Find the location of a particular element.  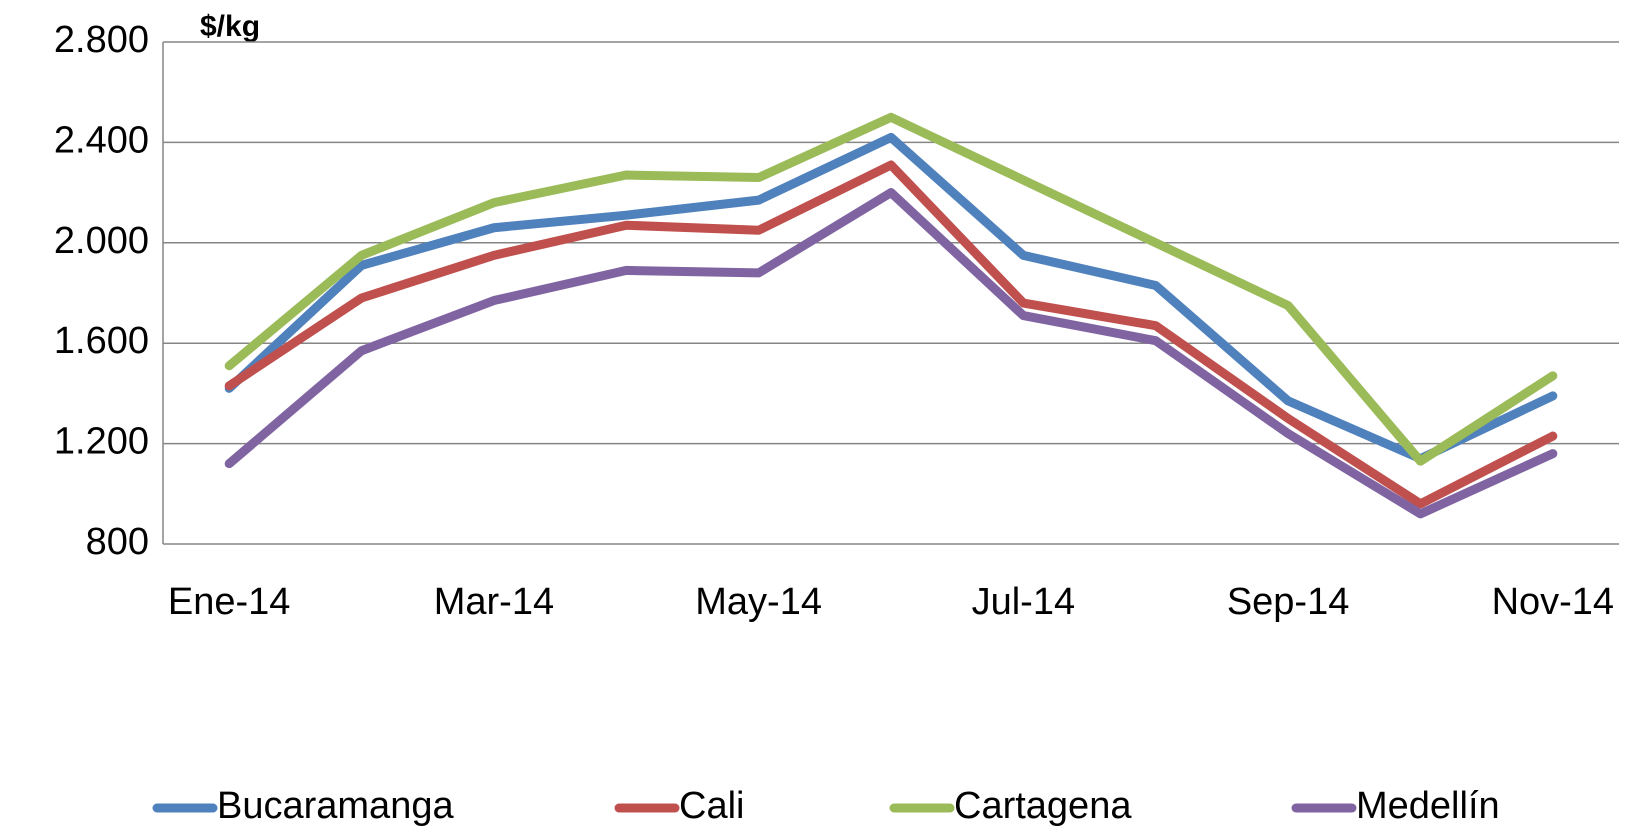

x-tick-label: Mar-14 is located at coordinates (494, 602).